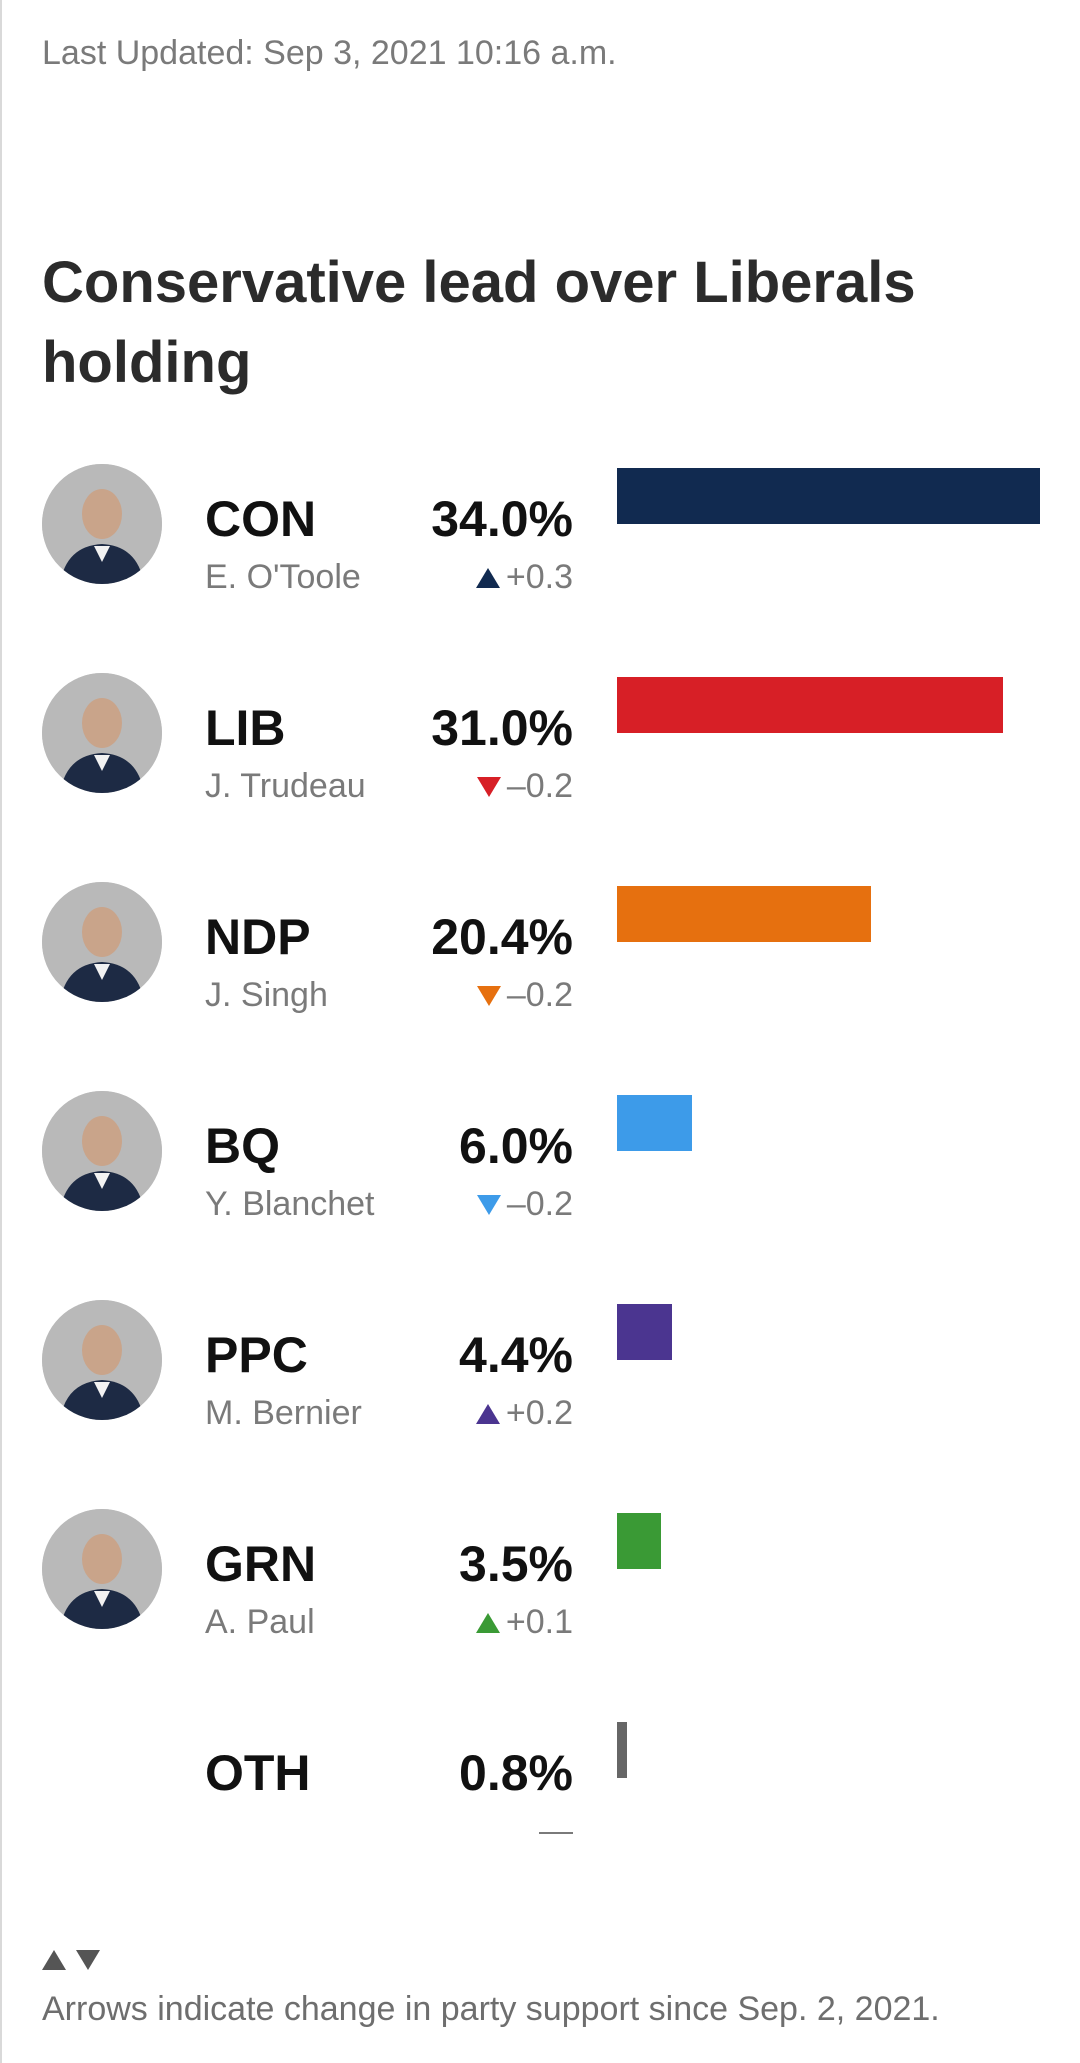 Image resolution: width=1080 pixels, height=2063 pixels. I want to click on support-percentage: 4.4%, so click(516, 1355).